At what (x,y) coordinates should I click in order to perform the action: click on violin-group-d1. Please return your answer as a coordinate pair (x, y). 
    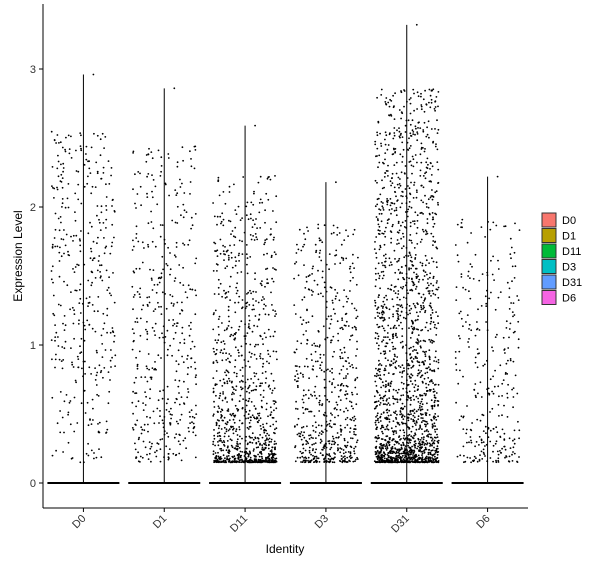
    Looking at the image, I should click on (164, 285).